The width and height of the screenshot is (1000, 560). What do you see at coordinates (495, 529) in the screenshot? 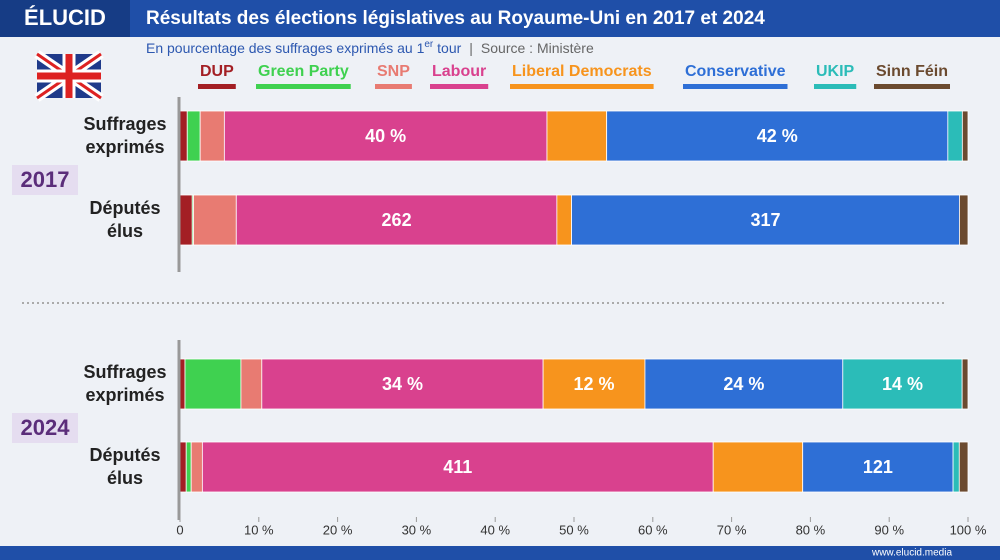
I see `x-tick-label: 40 %` at bounding box center [495, 529].